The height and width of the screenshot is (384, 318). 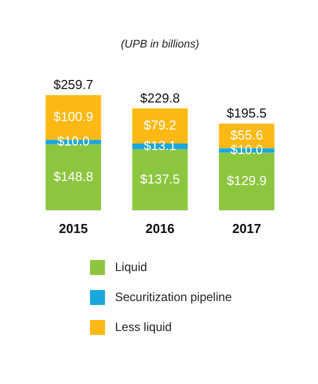 What do you see at coordinates (173, 297) in the screenshot?
I see `legend-label: Securitization pipeline` at bounding box center [173, 297].